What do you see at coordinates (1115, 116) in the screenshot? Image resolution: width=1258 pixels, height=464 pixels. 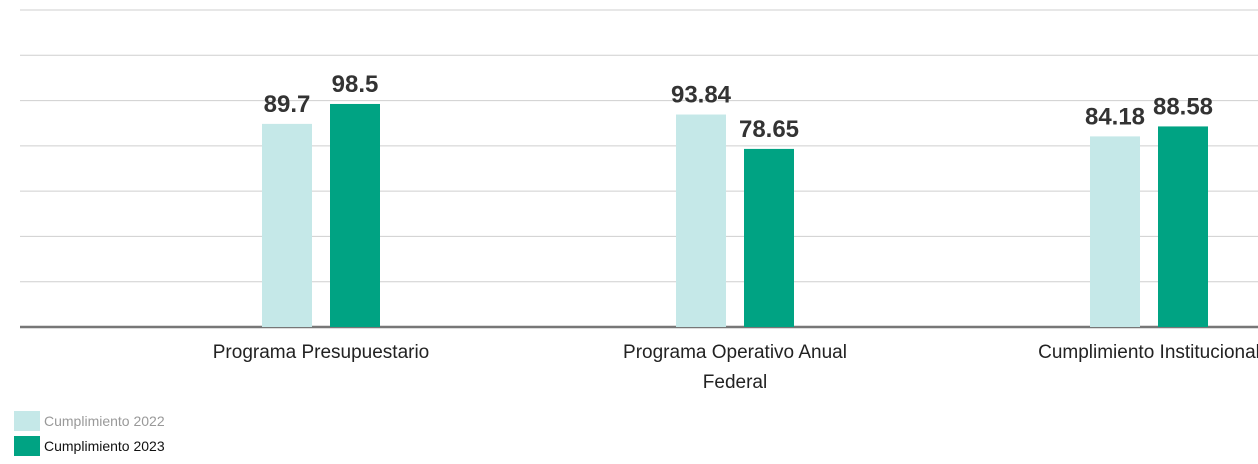 I see `data-label: 84.18` at bounding box center [1115, 116].